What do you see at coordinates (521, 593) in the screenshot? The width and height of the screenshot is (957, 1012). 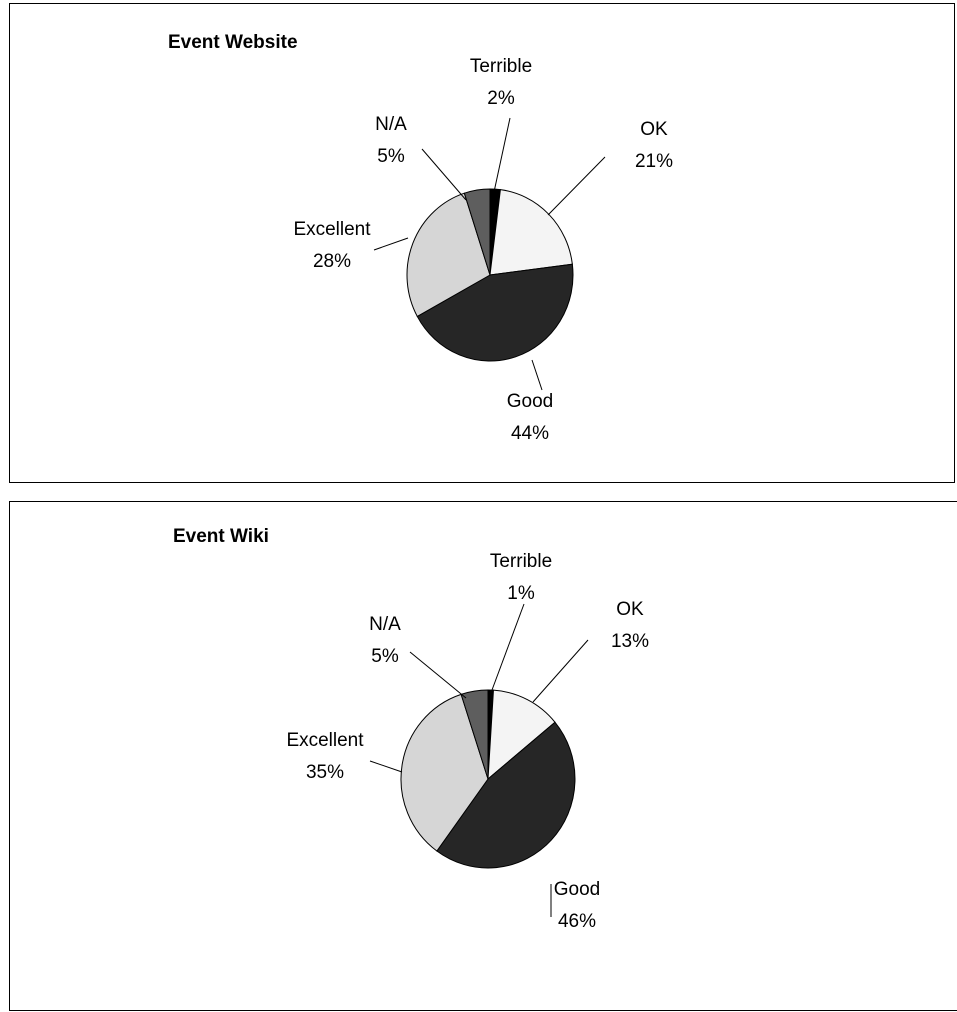 I see `slice-value-terrible: 1%` at bounding box center [521, 593].